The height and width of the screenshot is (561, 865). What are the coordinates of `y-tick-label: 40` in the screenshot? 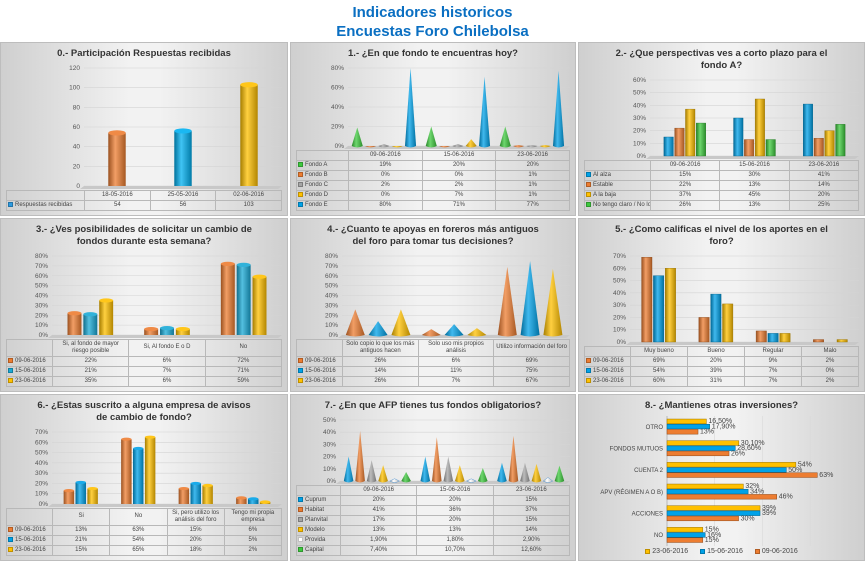 It's located at (77, 147).